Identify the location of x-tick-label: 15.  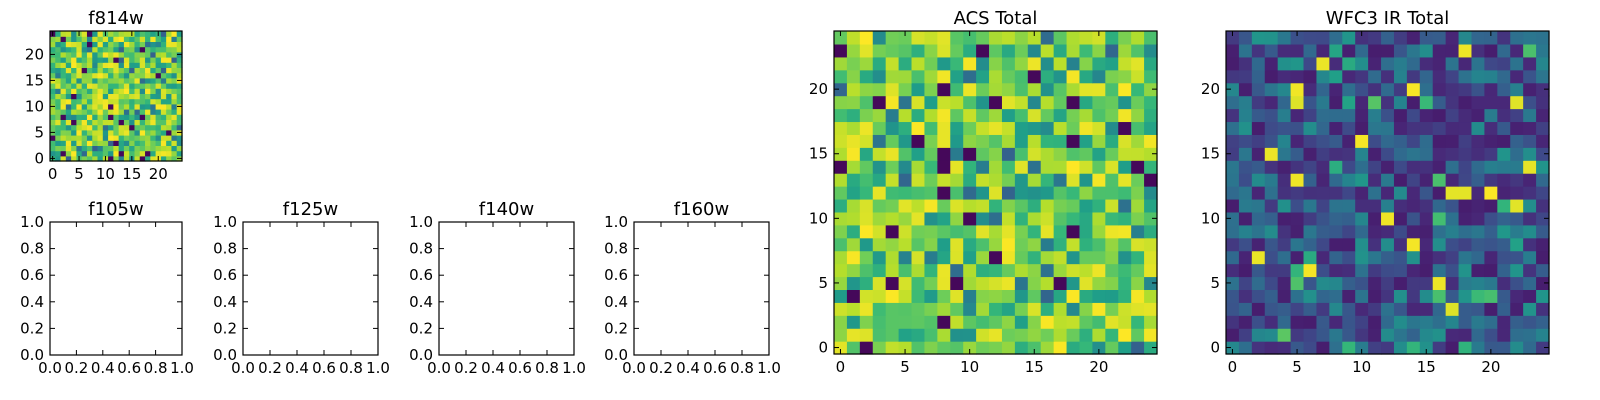
(1034, 367).